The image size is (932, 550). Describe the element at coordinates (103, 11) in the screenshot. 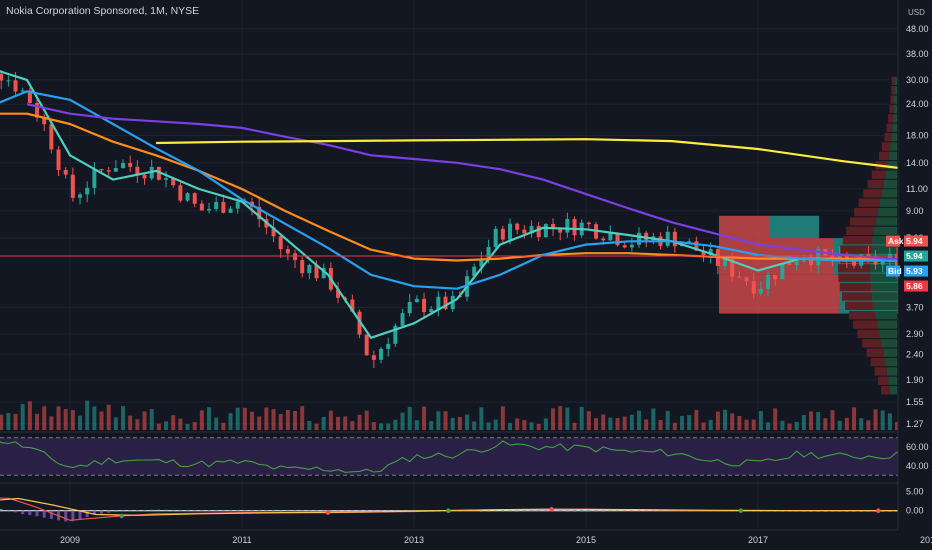

I see `chart-title: Nokia Corporation Sponsored, 1M, NYSE` at that location.